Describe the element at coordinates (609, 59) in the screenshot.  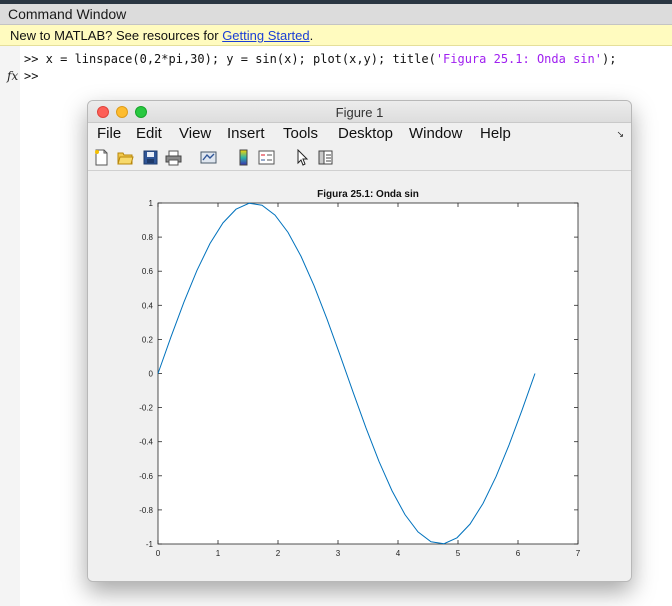
I see `command-code-end: );` at that location.